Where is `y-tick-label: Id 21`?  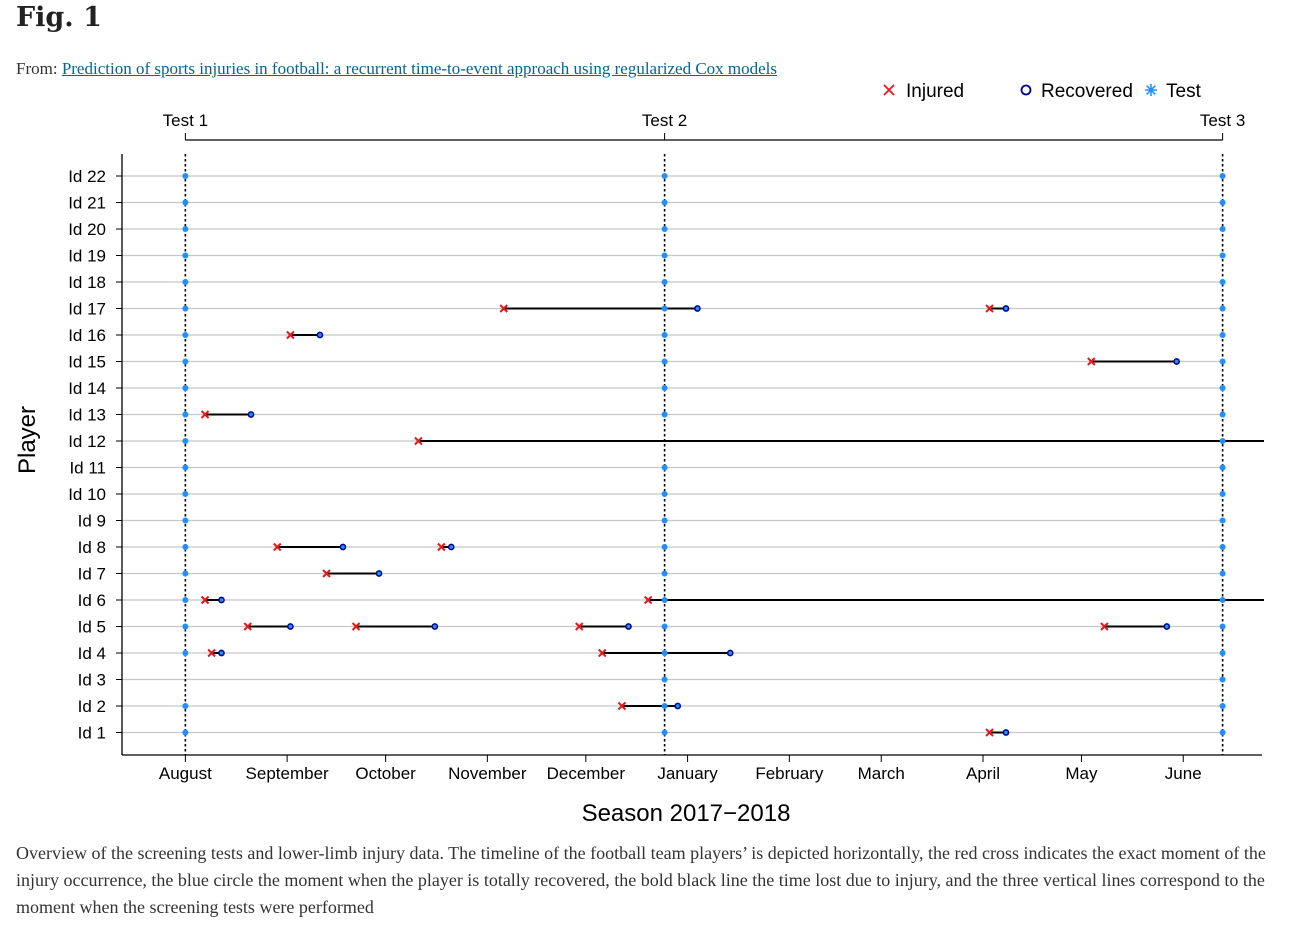
y-tick-label: Id 21 is located at coordinates (87, 203).